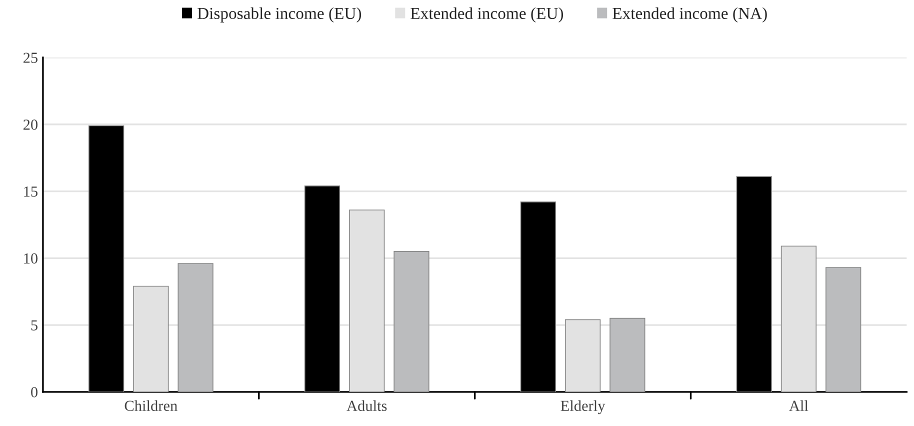 Image resolution: width=914 pixels, height=426 pixels. Describe the element at coordinates (31, 191) in the screenshot. I see `y-tick-label: 15` at that location.